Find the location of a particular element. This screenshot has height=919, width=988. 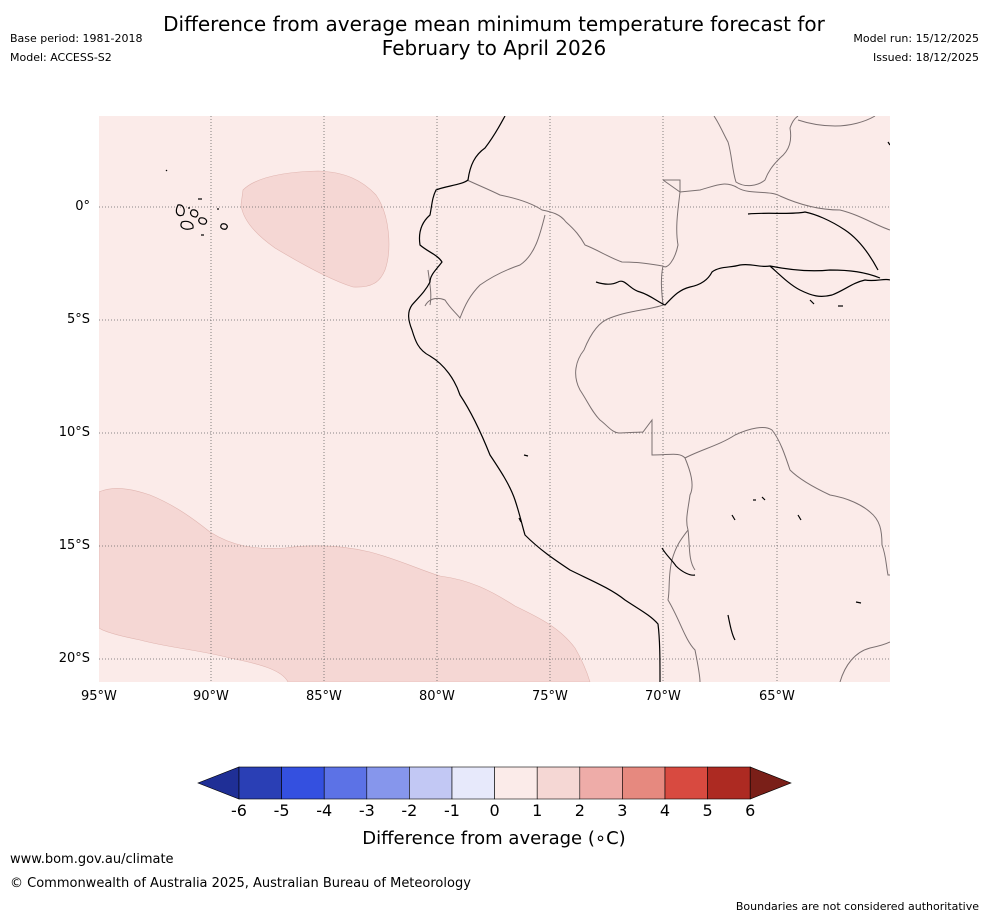

model-run: Model run: 15/12/2025 is located at coordinates (916, 38).